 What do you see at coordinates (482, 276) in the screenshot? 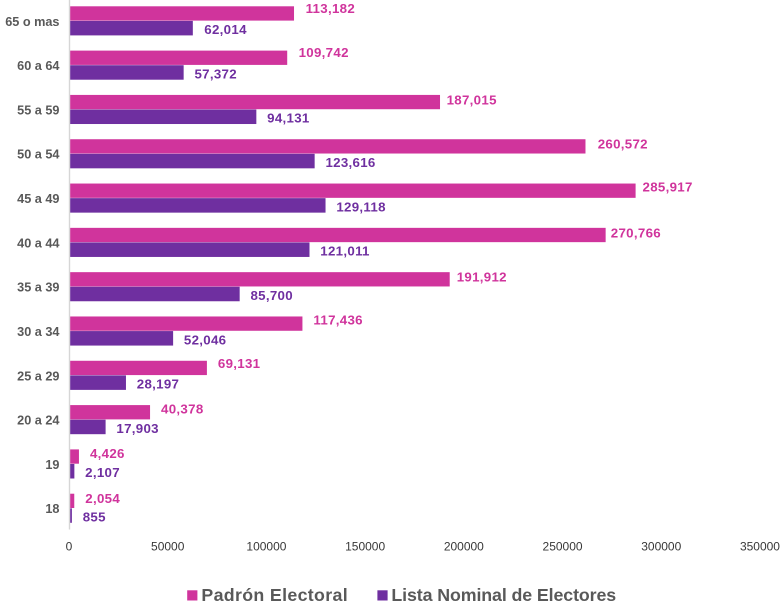
I see `svg-text: 191,912` at bounding box center [482, 276].